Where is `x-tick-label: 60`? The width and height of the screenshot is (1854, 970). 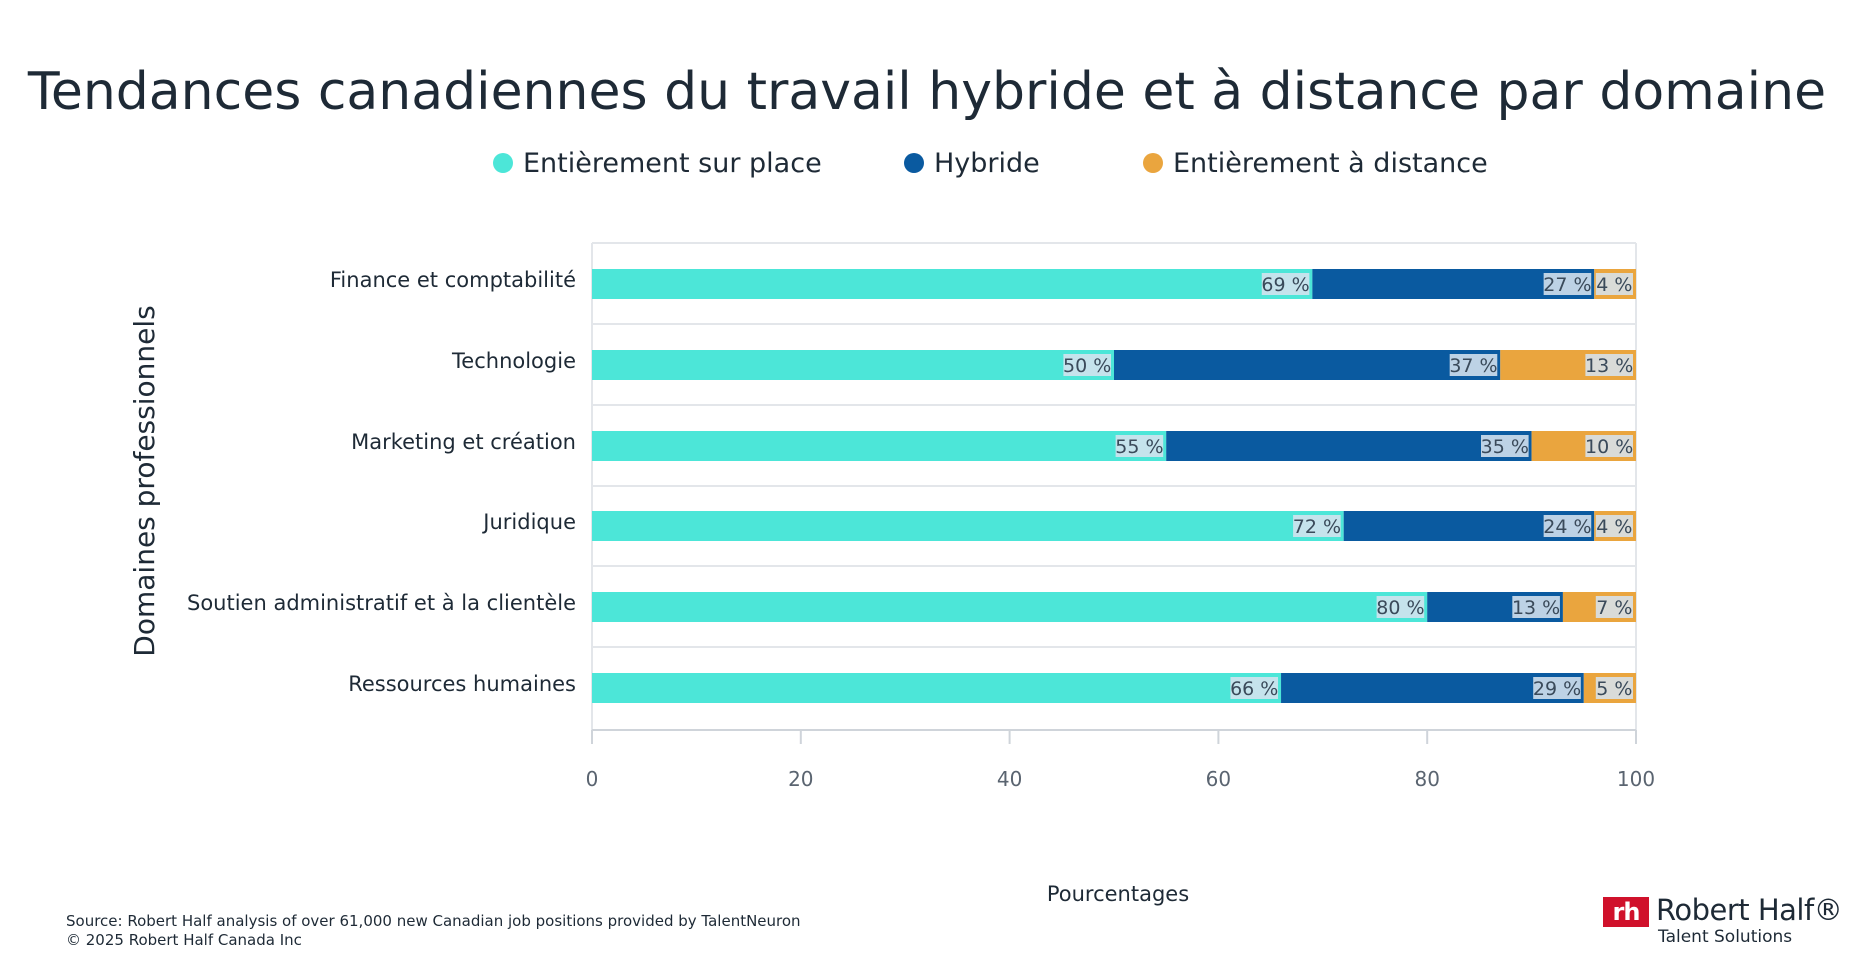 x-tick-label: 60 is located at coordinates (1218, 779).